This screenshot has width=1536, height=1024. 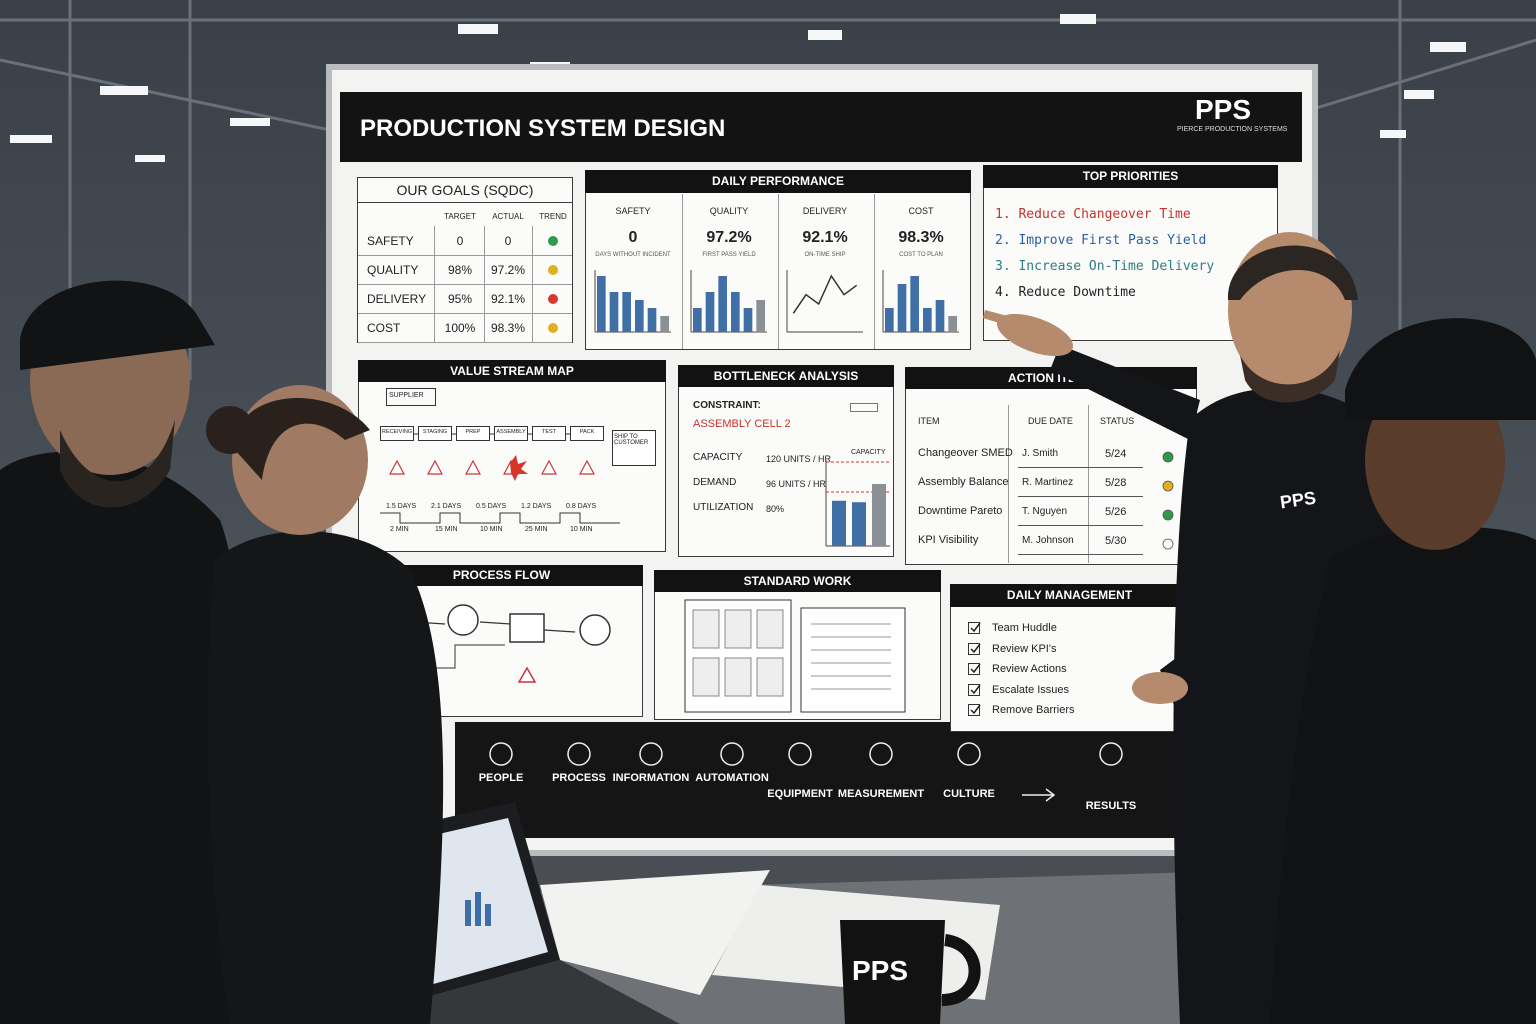 What do you see at coordinates (853, 660) in the screenshot?
I see `work-sheet` at bounding box center [853, 660].